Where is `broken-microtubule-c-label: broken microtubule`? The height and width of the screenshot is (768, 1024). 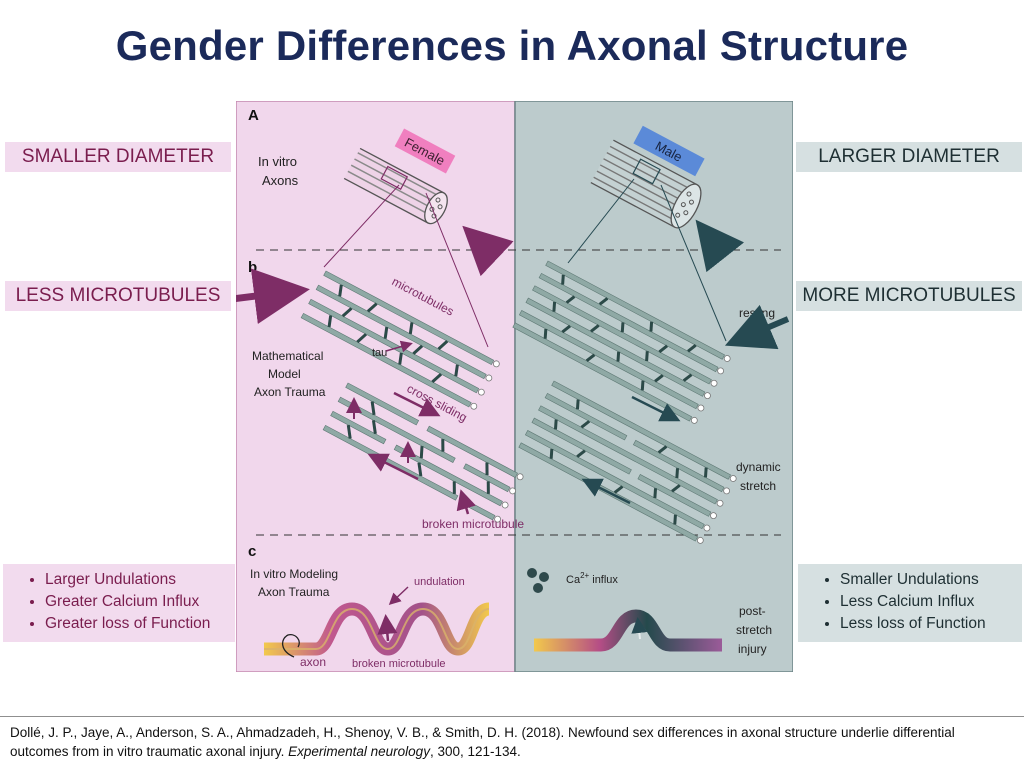
broken-microtubule-c-label: broken microtubule is located at coordinates (399, 664).